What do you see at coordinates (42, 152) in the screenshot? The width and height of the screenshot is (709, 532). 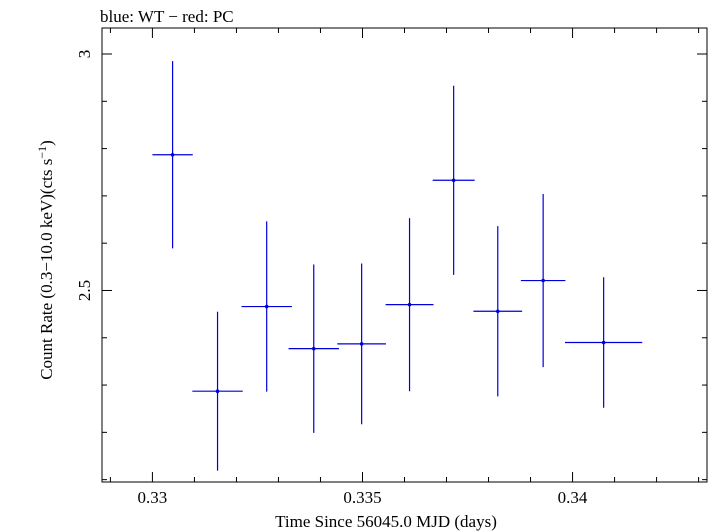 I see `y-axis-label-superscript: −1` at bounding box center [42, 152].